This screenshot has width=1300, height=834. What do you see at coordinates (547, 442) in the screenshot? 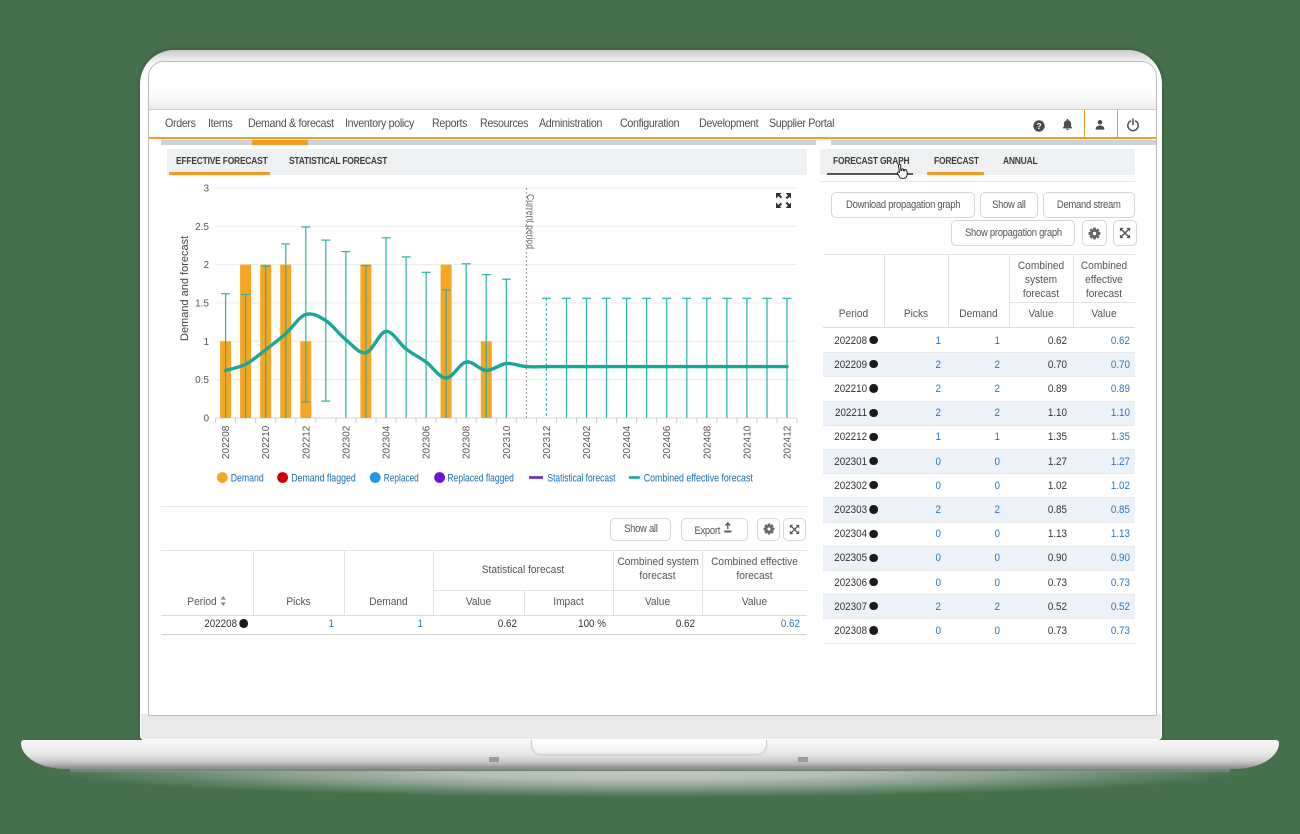
I see `svg-text: 202312` at bounding box center [547, 442].